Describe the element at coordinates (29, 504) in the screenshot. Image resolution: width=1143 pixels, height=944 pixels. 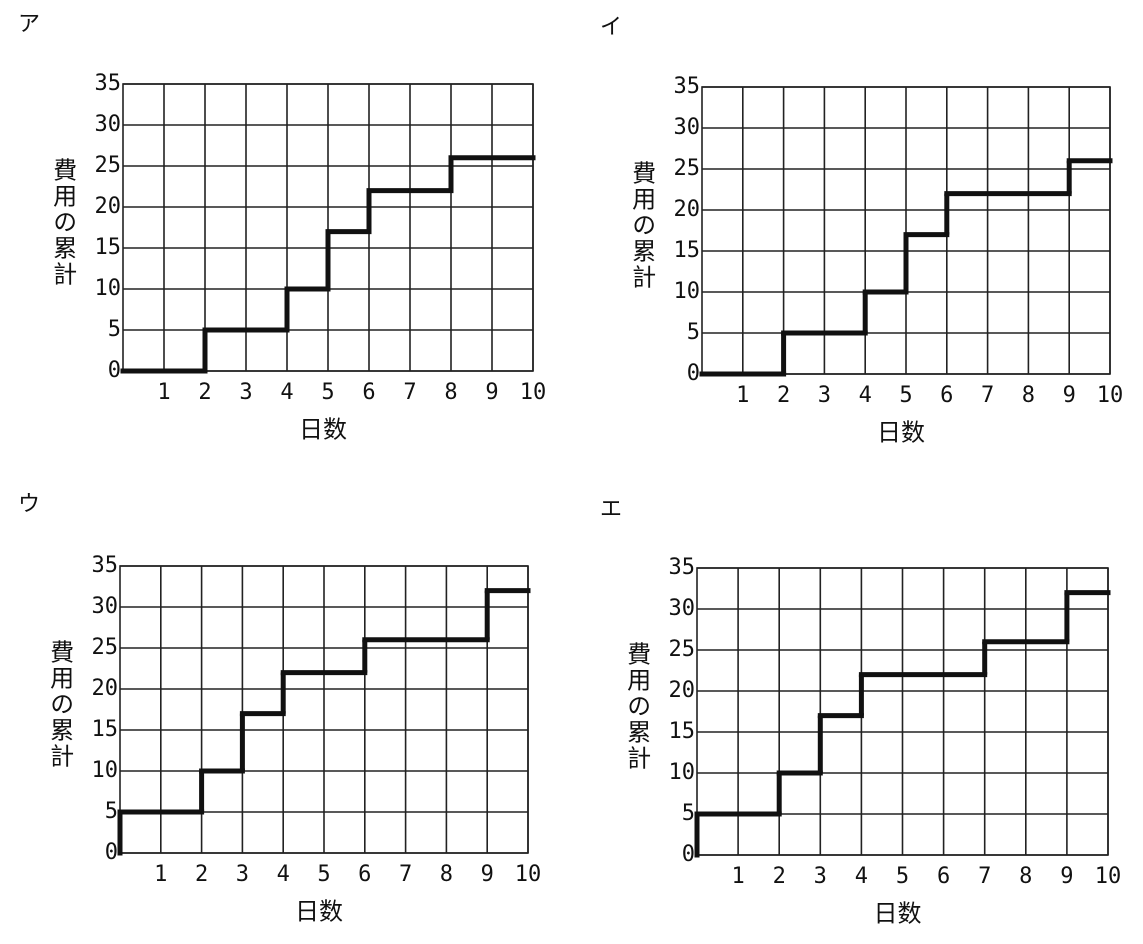
I see `chart-title: ウ` at that location.